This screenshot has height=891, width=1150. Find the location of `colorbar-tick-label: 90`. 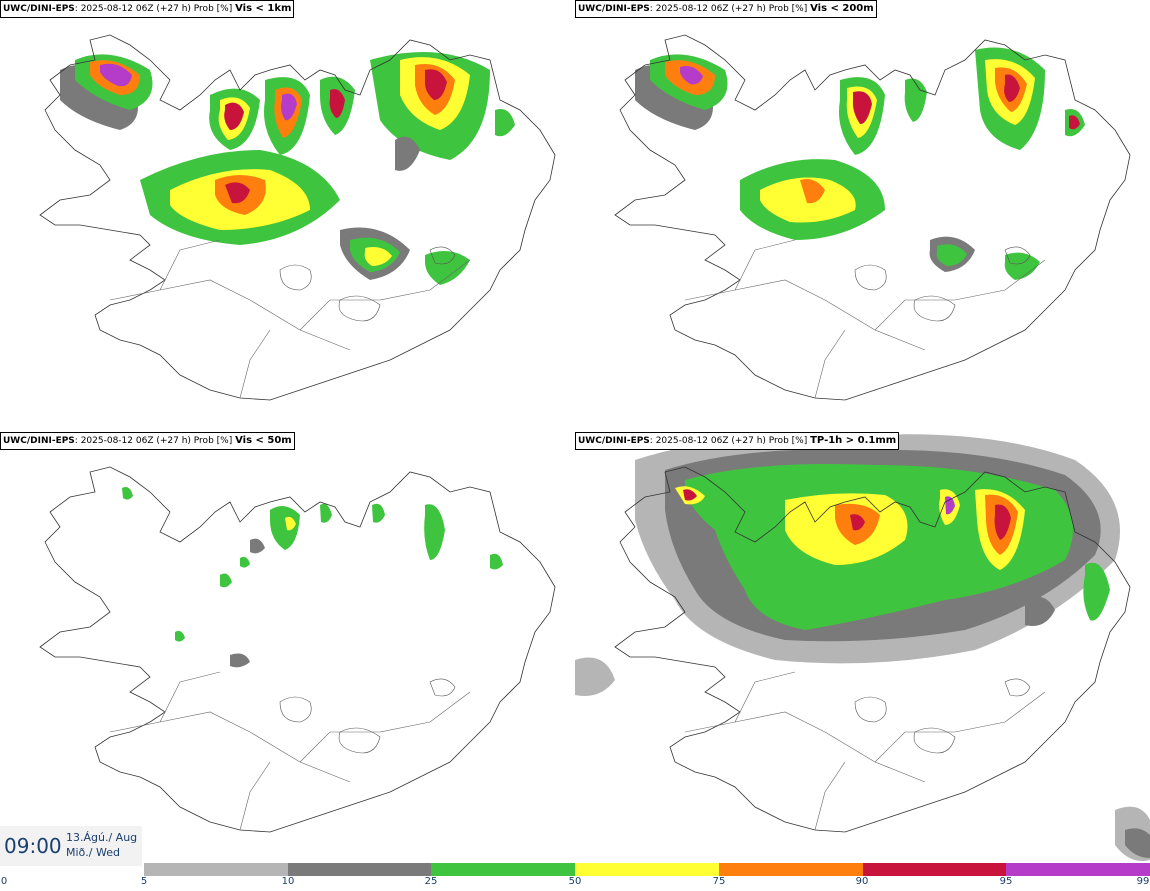

colorbar-tick-label: 90 is located at coordinates (862, 881).